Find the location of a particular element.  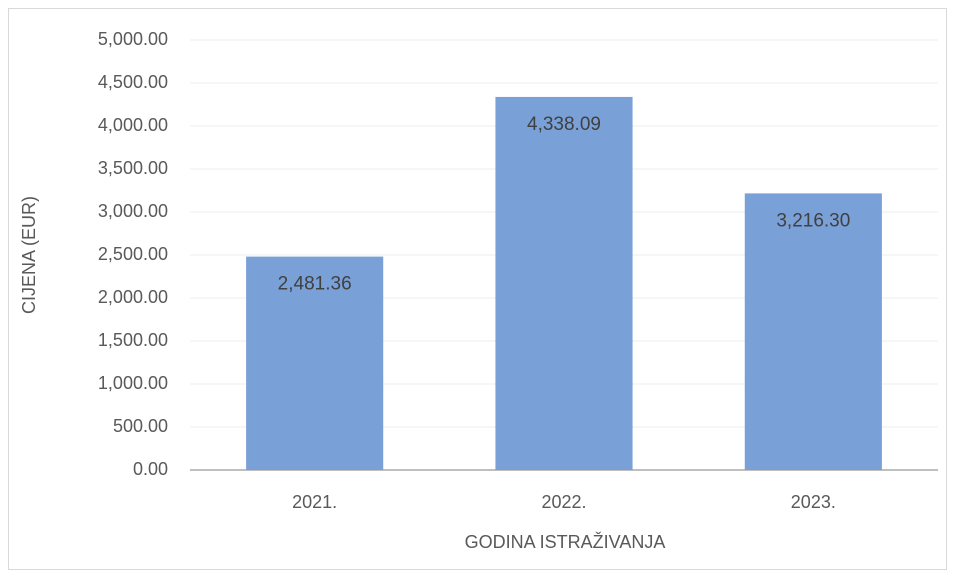

y-axis-title: CIJENA (EUR) is located at coordinates (29, 255).